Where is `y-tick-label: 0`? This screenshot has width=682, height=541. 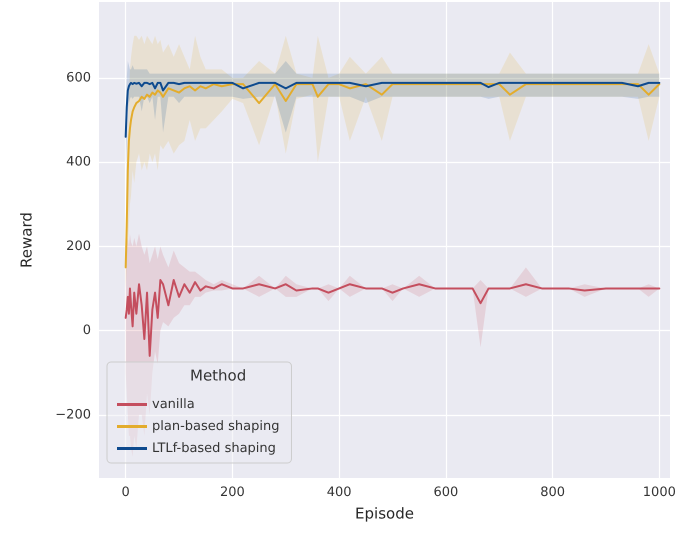 y-tick-label: 0 is located at coordinates (86, 330).